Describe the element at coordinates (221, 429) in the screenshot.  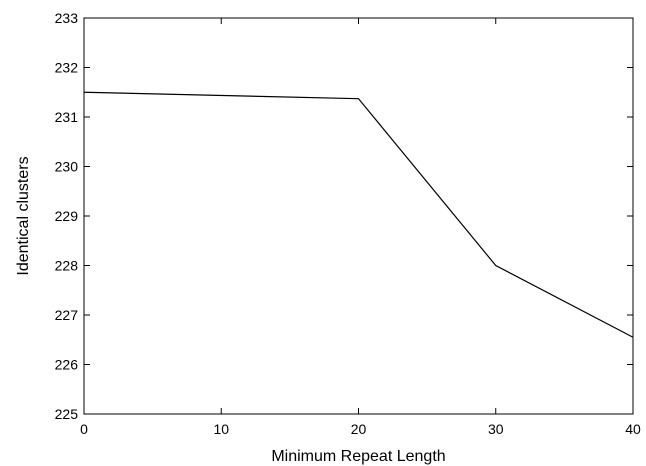
I see `x-tick-label: 10` at that location.